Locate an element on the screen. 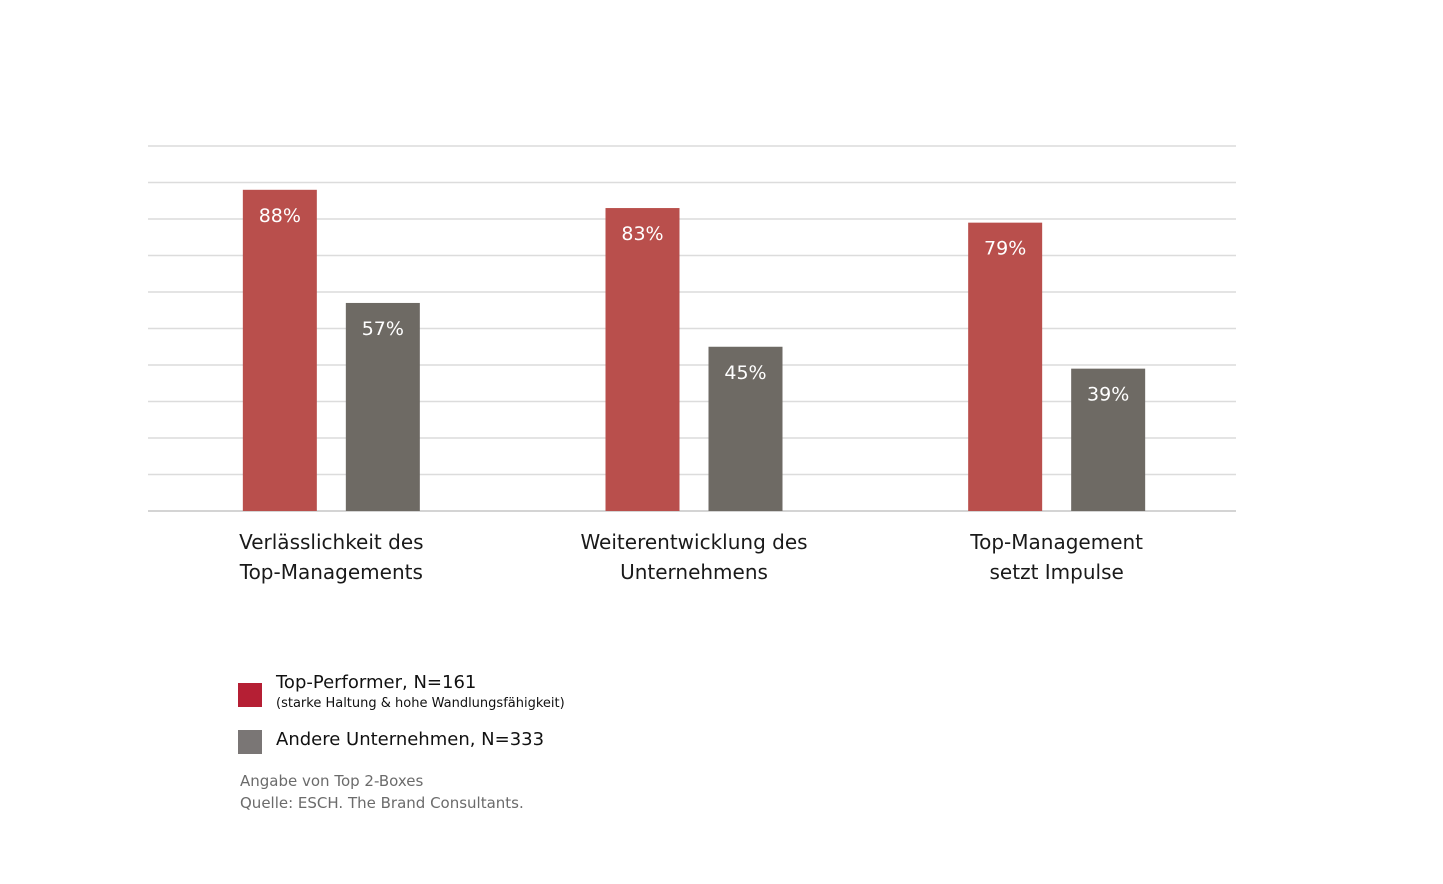 The height and width of the screenshot is (884, 1443). category-label: setzt Impulse is located at coordinates (1057, 572).